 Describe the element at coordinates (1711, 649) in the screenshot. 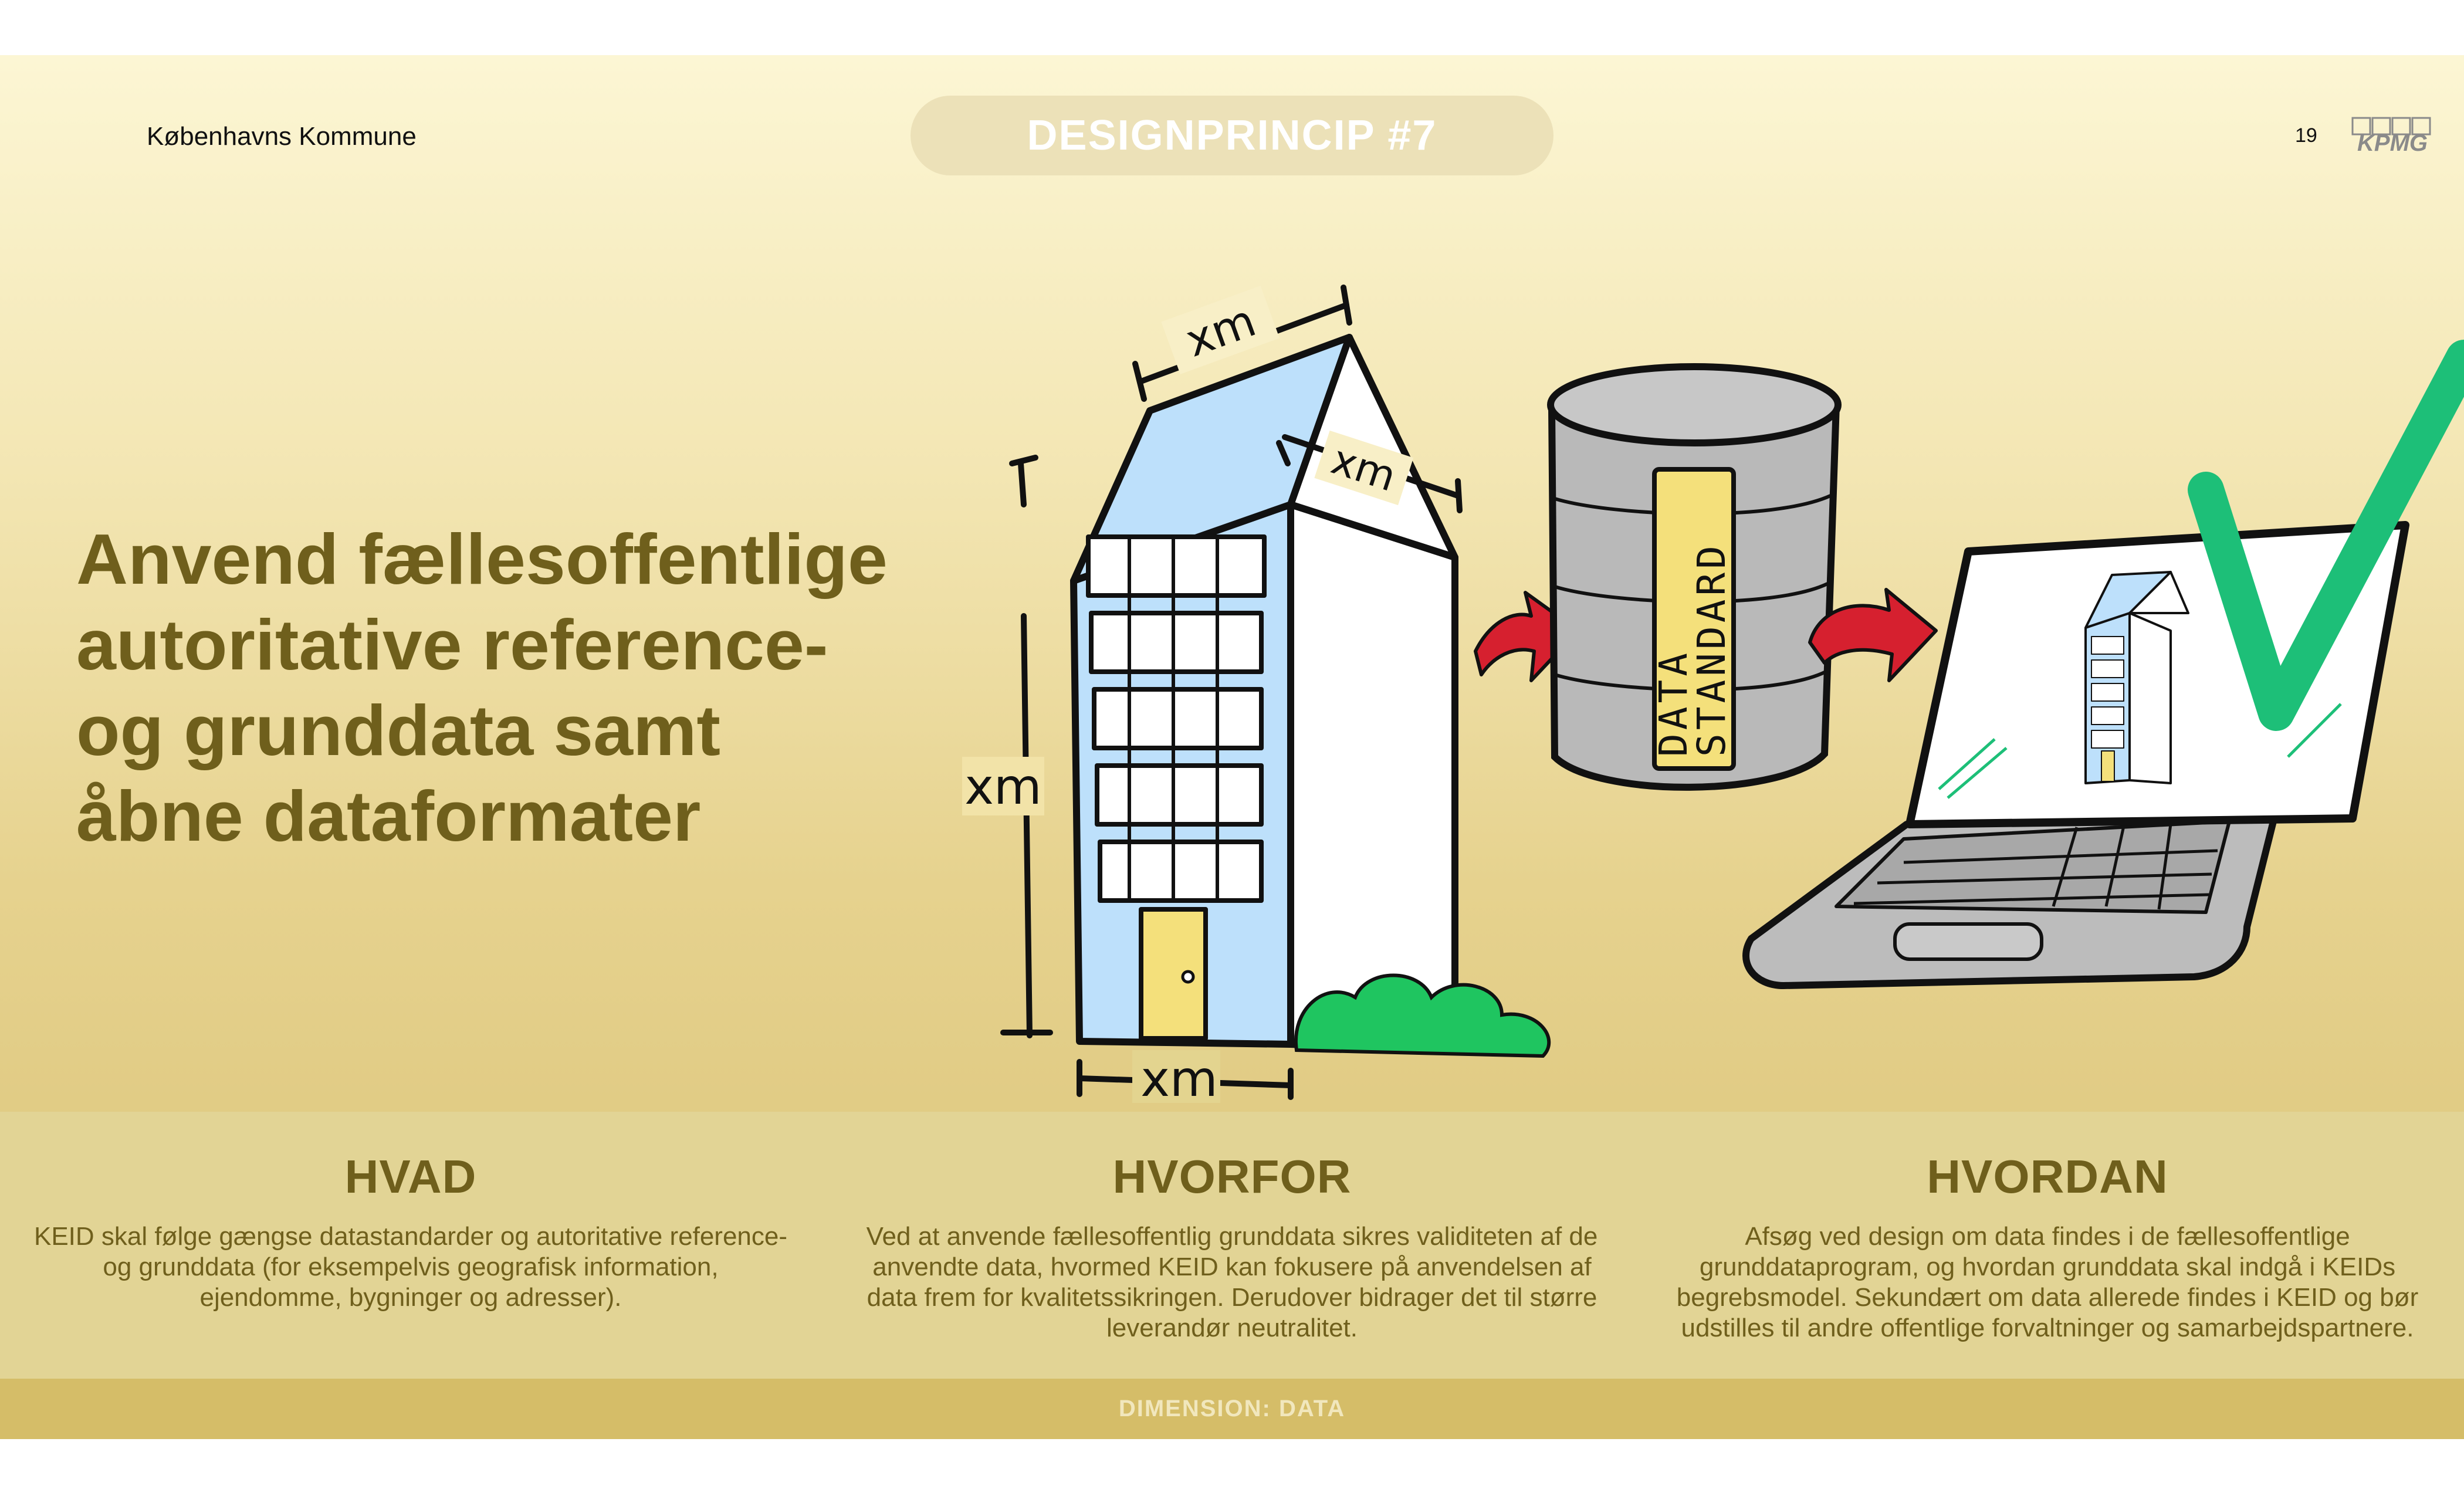

I see `cylinder-label-standard: STANDARD` at that location.